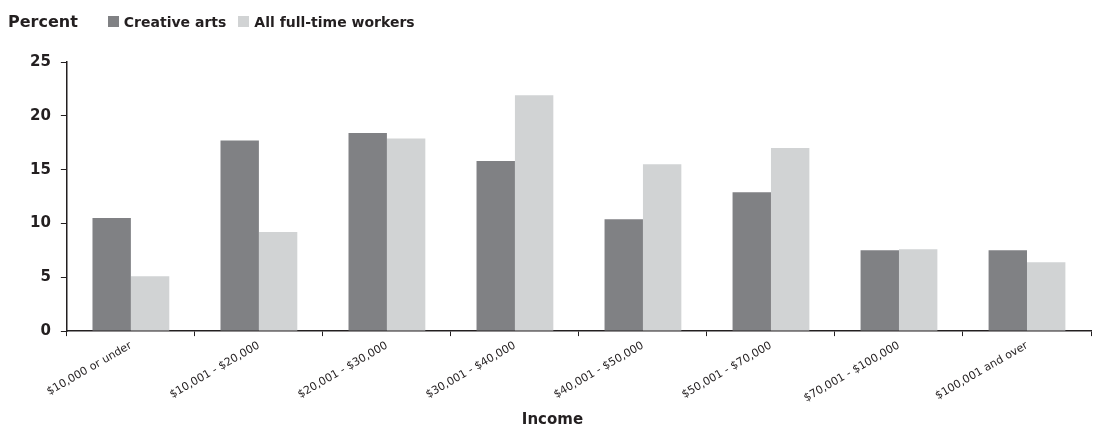 The width and height of the screenshot is (1105, 442). I want to click on y-tick-label: 10, so click(40, 222).